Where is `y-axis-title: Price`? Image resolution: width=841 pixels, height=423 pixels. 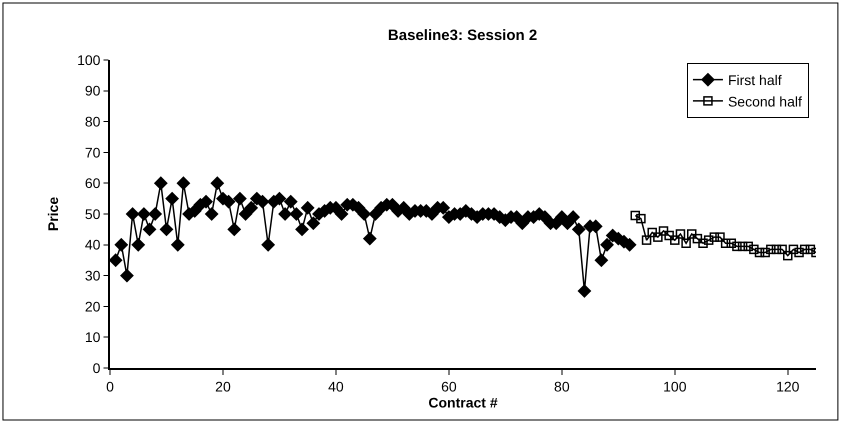 y-axis-title: Price is located at coordinates (53, 214).